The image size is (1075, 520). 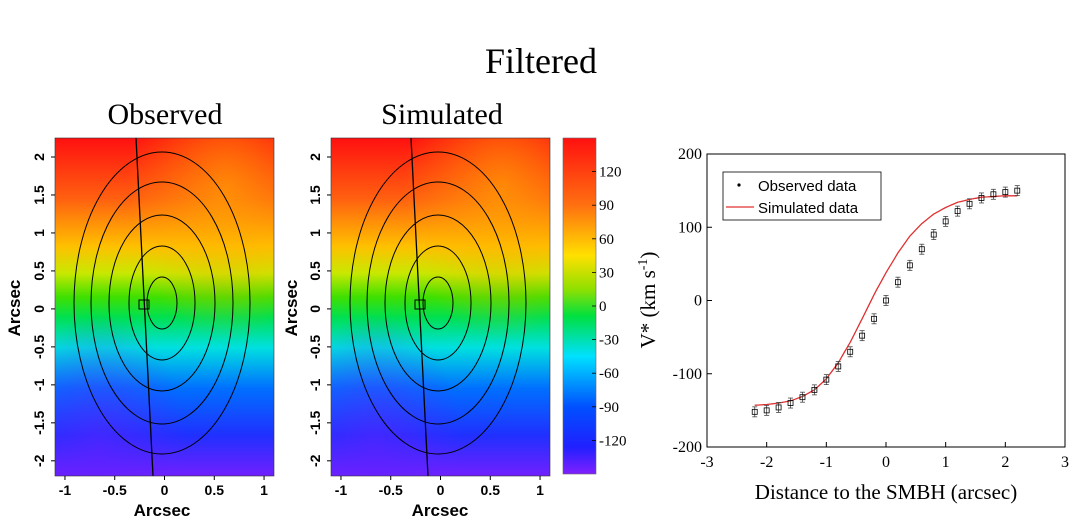 I want to click on simulated-slit-line, so click(x=419, y=307).